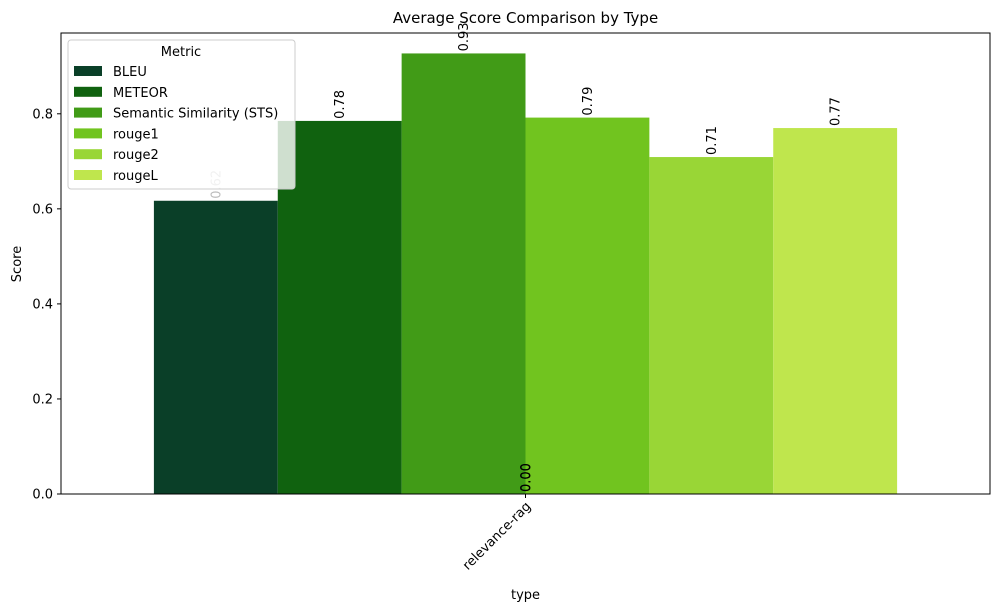  Describe the element at coordinates (464, 36) in the screenshot. I see `data-label: 0.93` at that location.